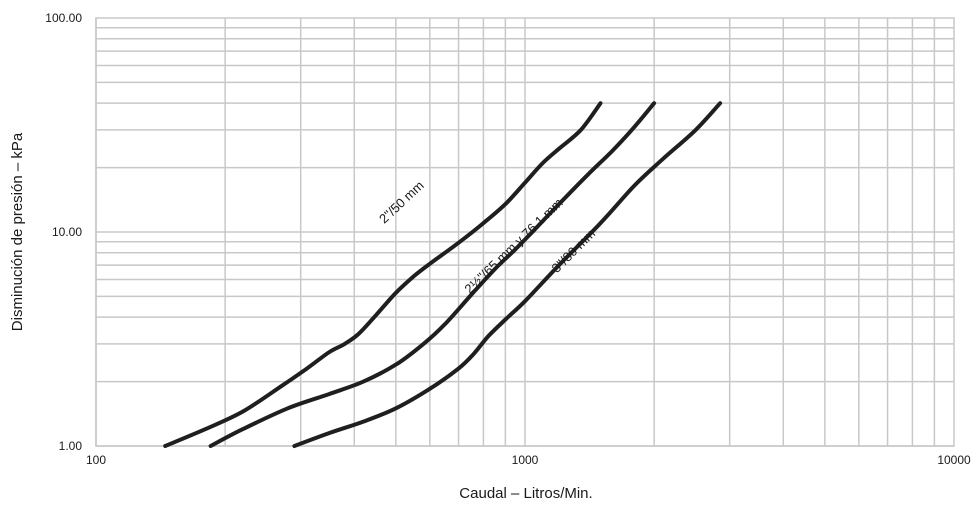 This screenshot has height=511, width=976. What do you see at coordinates (96, 460) in the screenshot?
I see `x-tick-label: 100` at bounding box center [96, 460].